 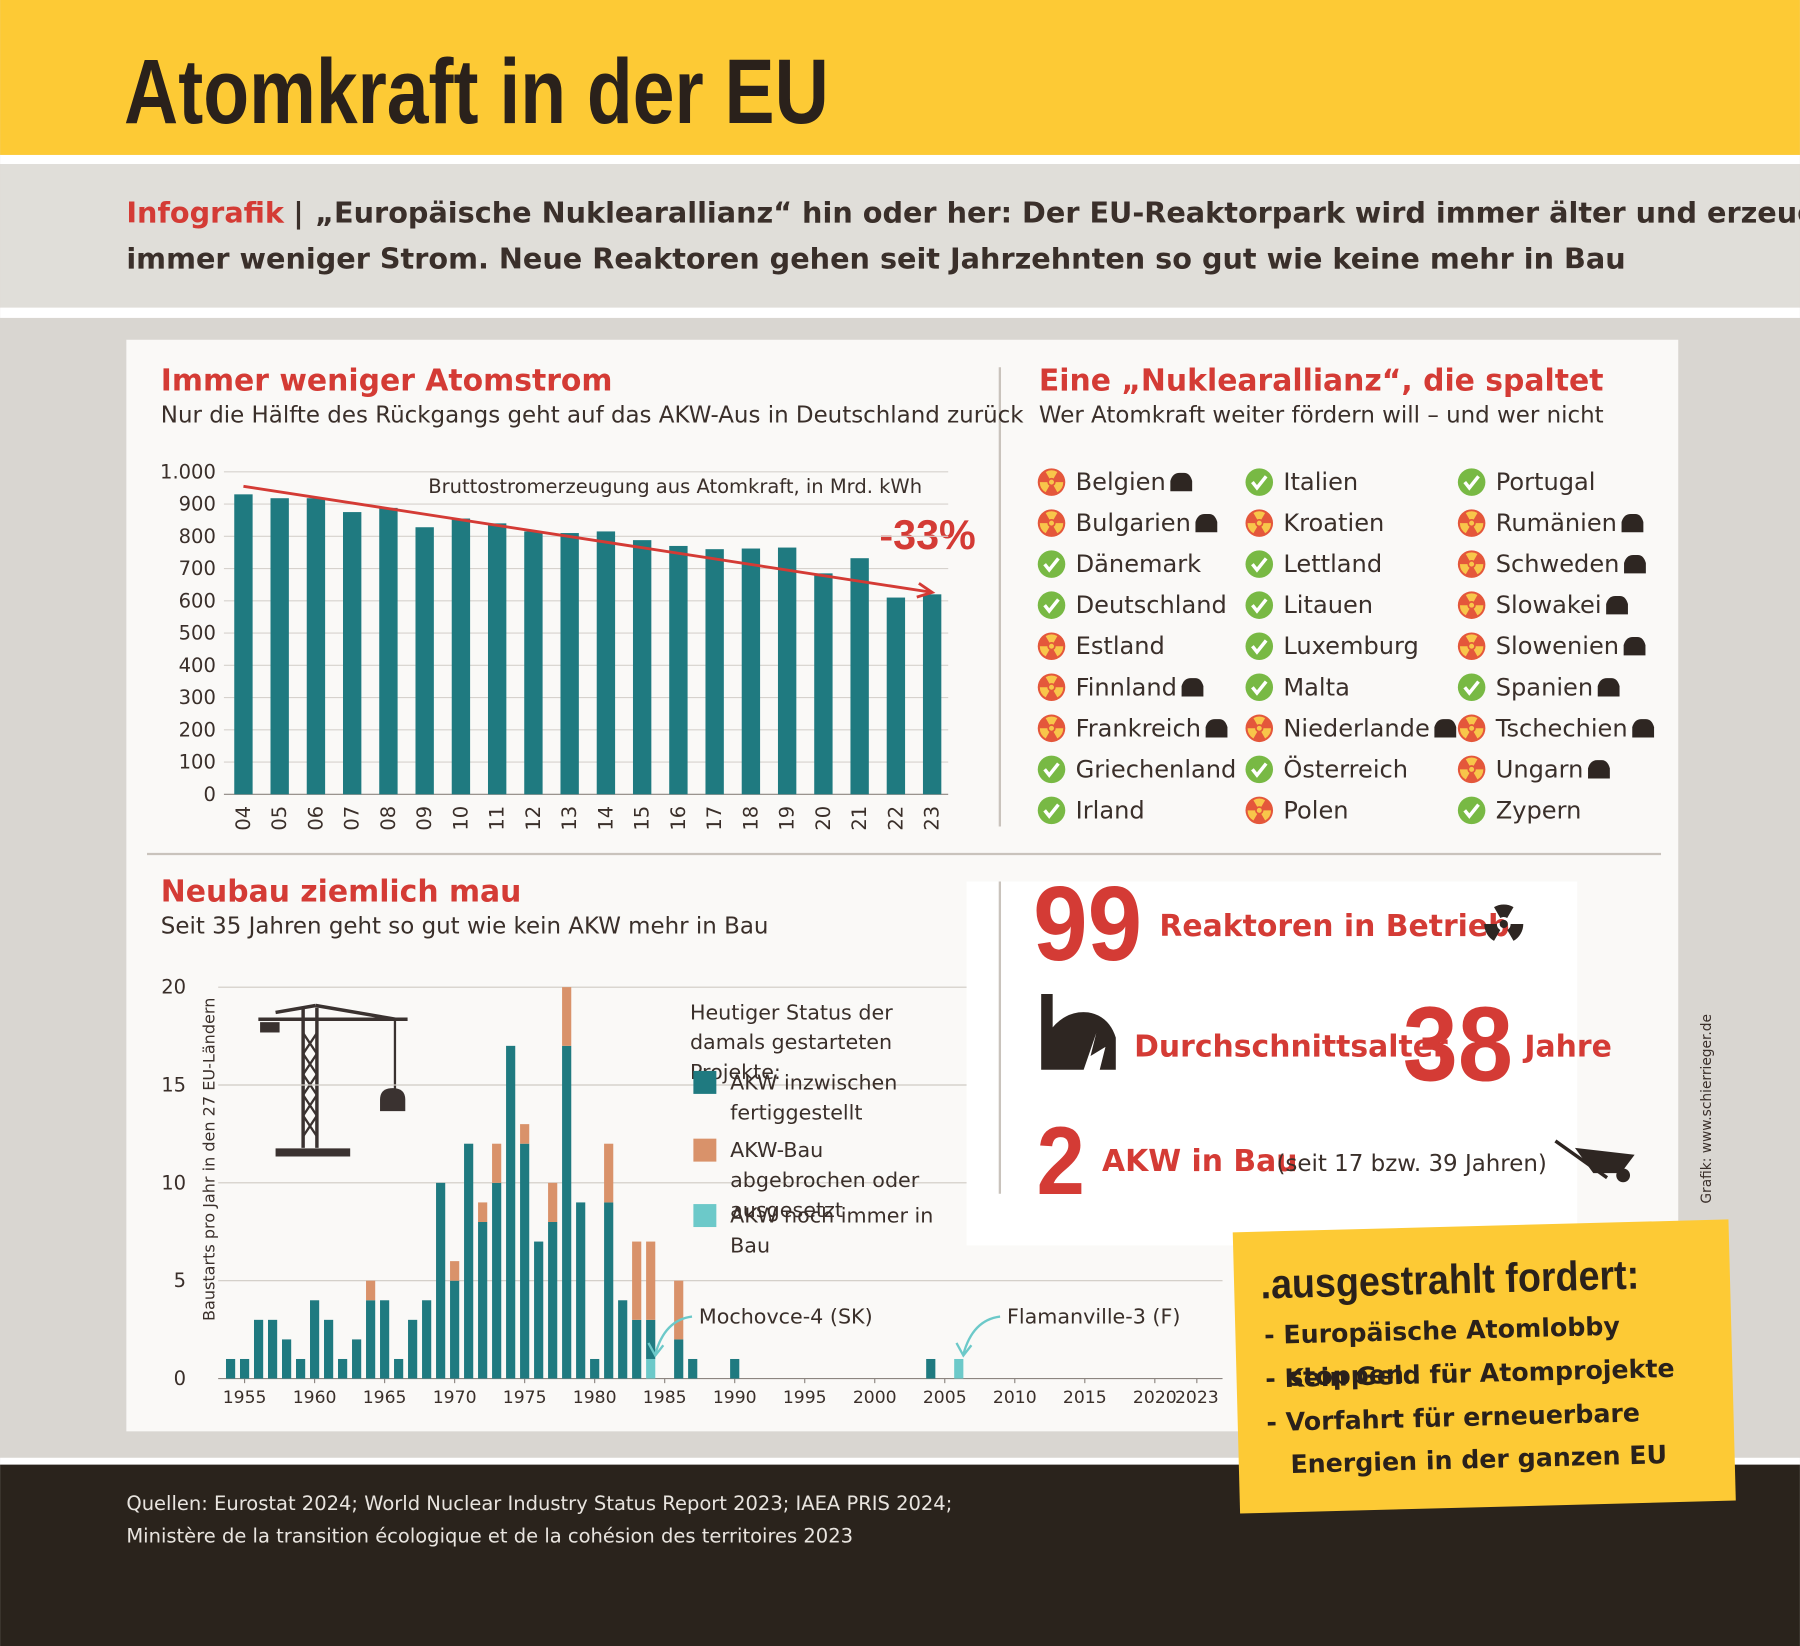 What do you see at coordinates (1138, 728) in the screenshot?
I see `country-name: Frankreich` at bounding box center [1138, 728].